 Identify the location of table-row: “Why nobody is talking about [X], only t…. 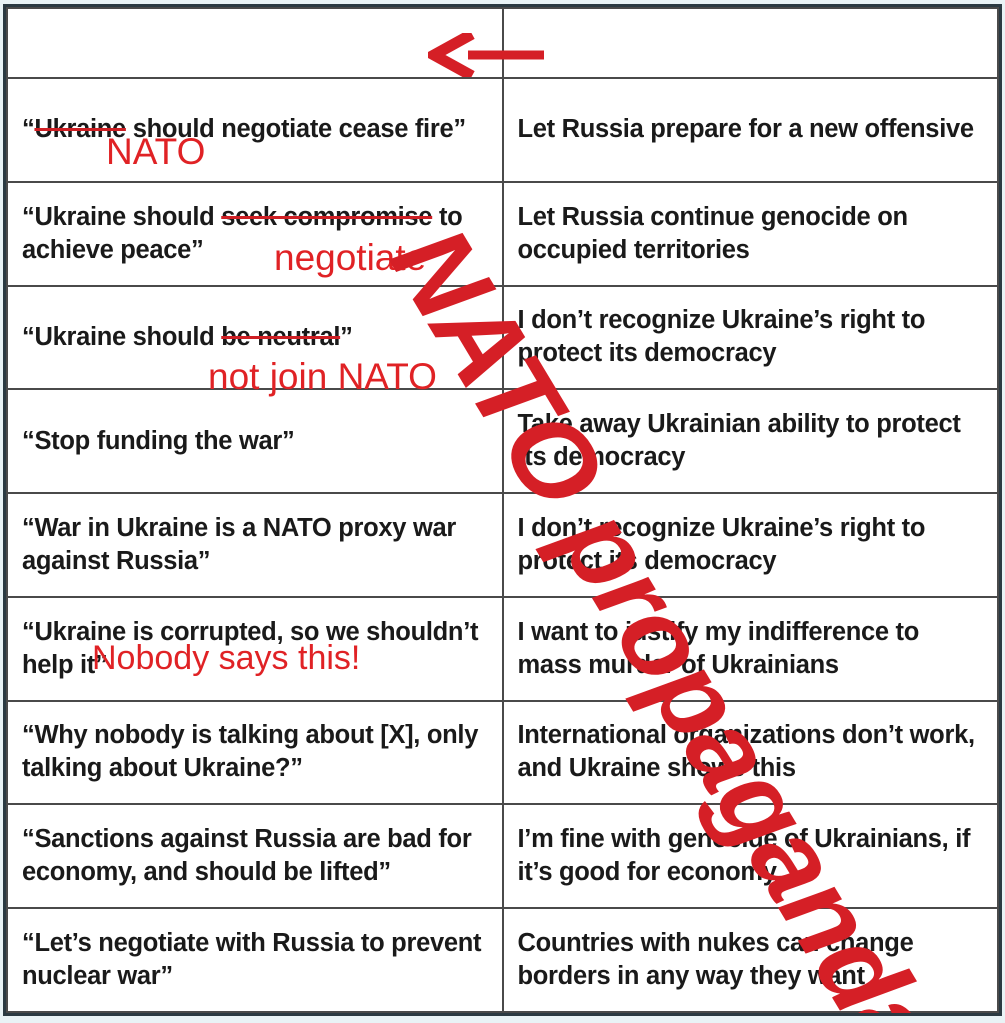
(502, 752).